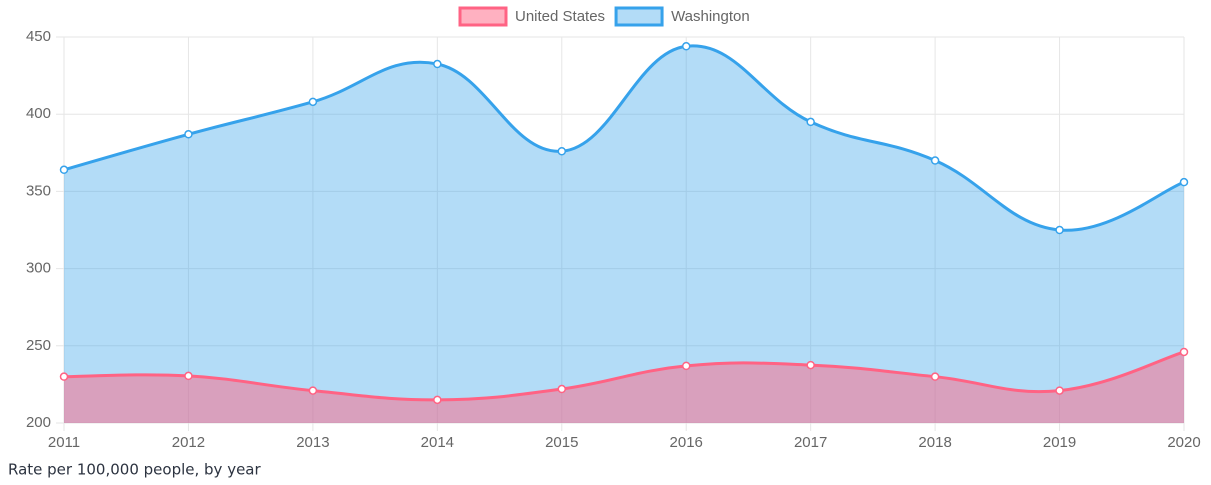 This screenshot has height=485, width=1211. I want to click on y-tick-label: 200, so click(38, 422).